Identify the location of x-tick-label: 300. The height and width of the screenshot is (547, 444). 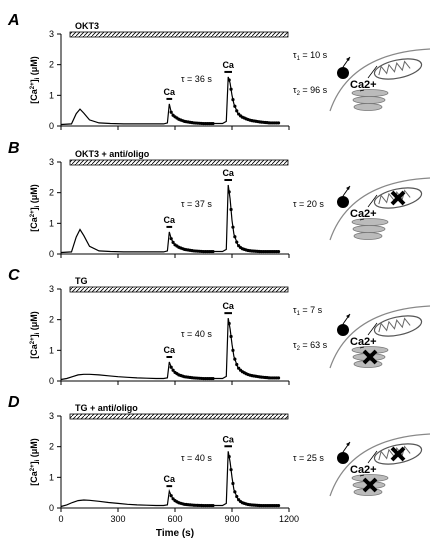
(117, 519).